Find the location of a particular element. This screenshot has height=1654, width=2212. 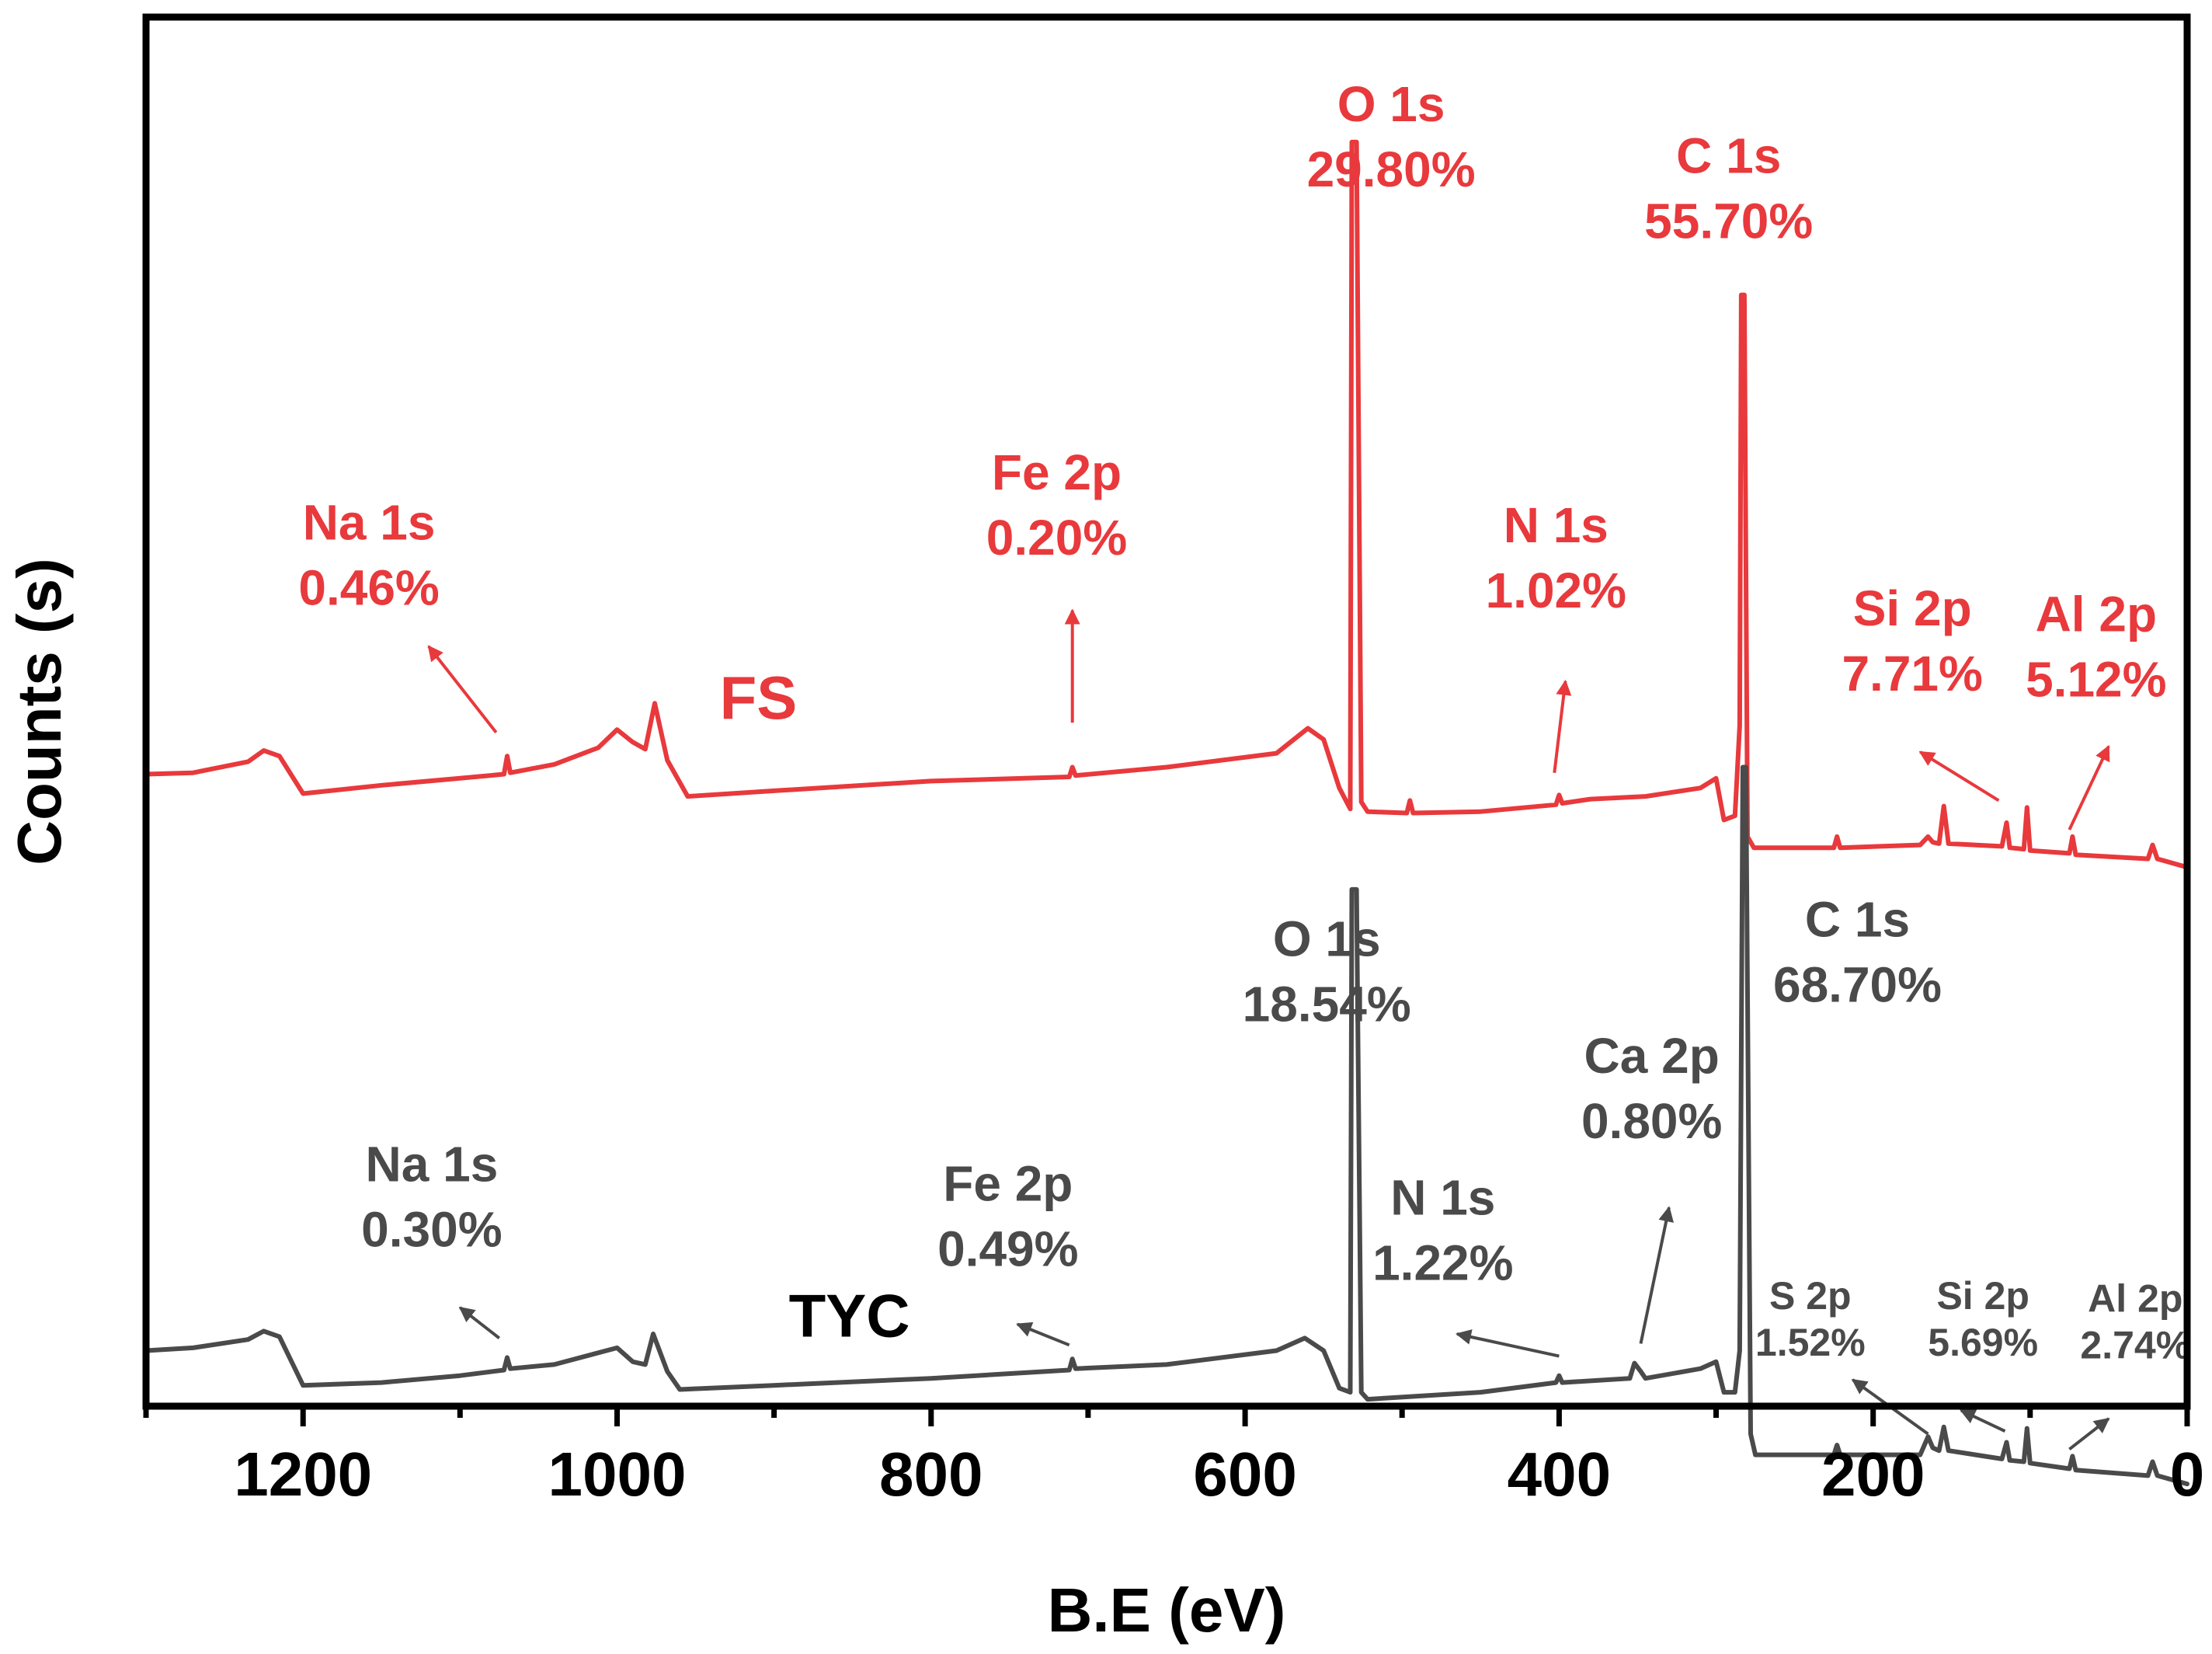

peak-annotation: S 2p 1.52% is located at coordinates (1810, 1319).